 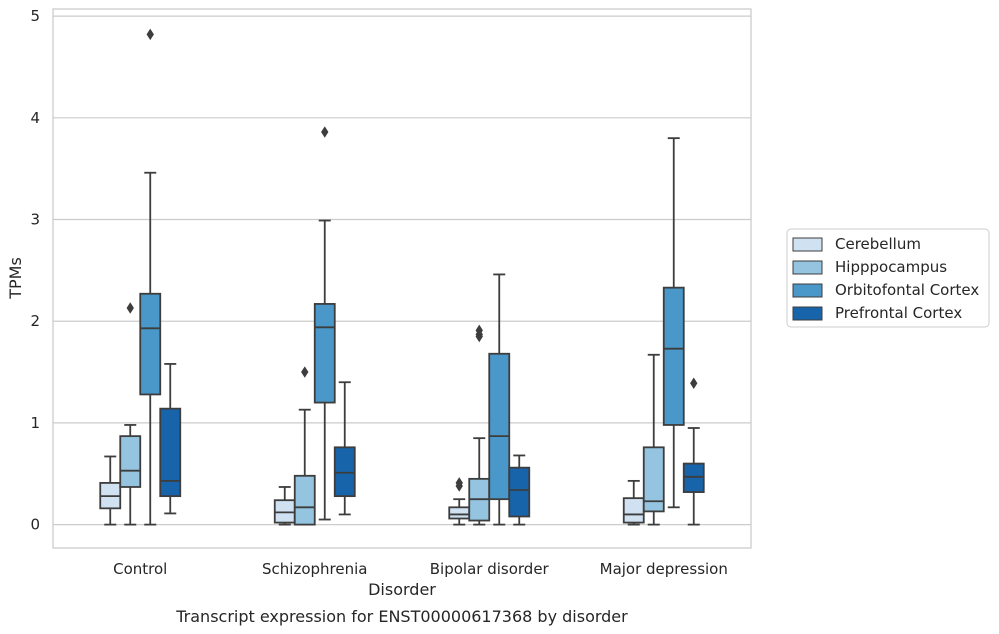 What do you see at coordinates (490, 569) in the screenshot?
I see `x-tick-label: Bipolar disorder` at bounding box center [490, 569].